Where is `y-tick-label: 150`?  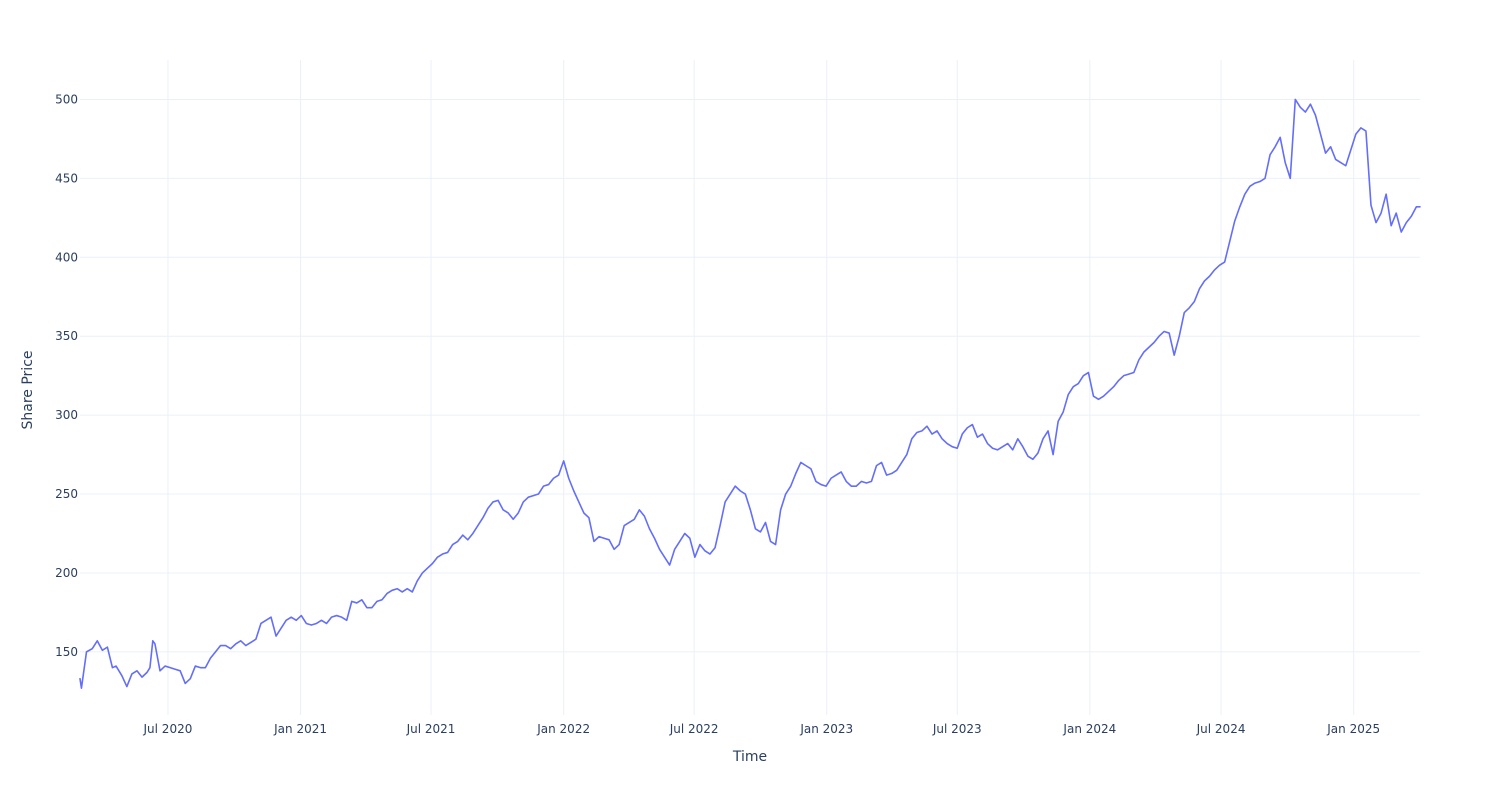 y-tick-label: 150 is located at coordinates (66, 652).